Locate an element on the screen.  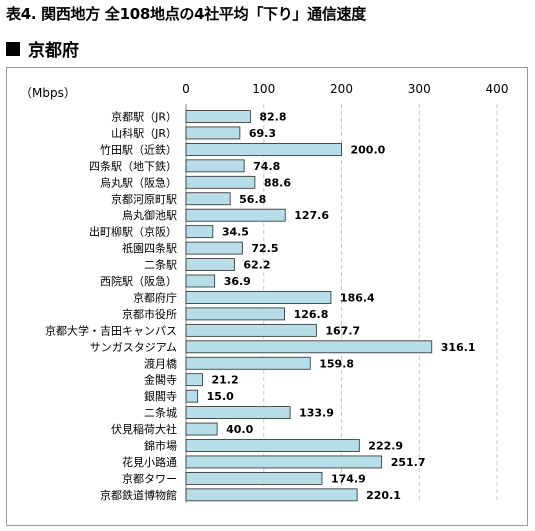
data-label: 222.9 is located at coordinates (385, 446).